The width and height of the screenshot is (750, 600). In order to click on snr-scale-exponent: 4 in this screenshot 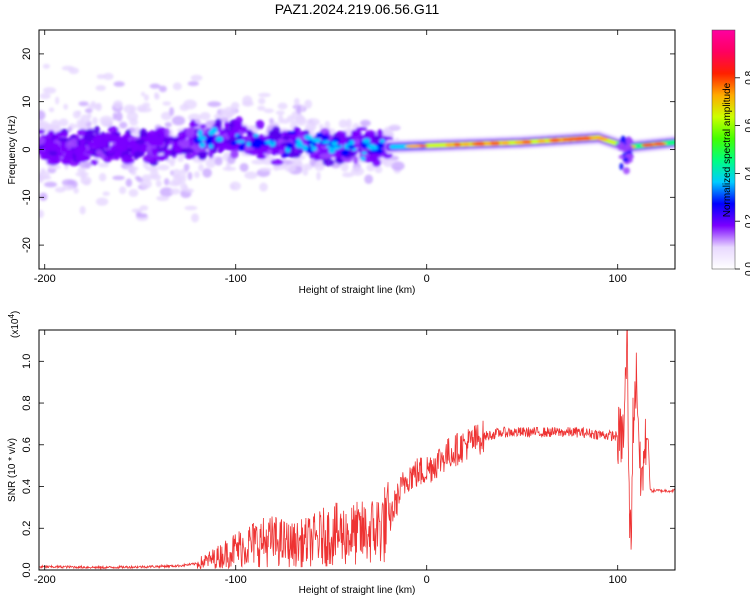, I will do `click(11, 316)`.